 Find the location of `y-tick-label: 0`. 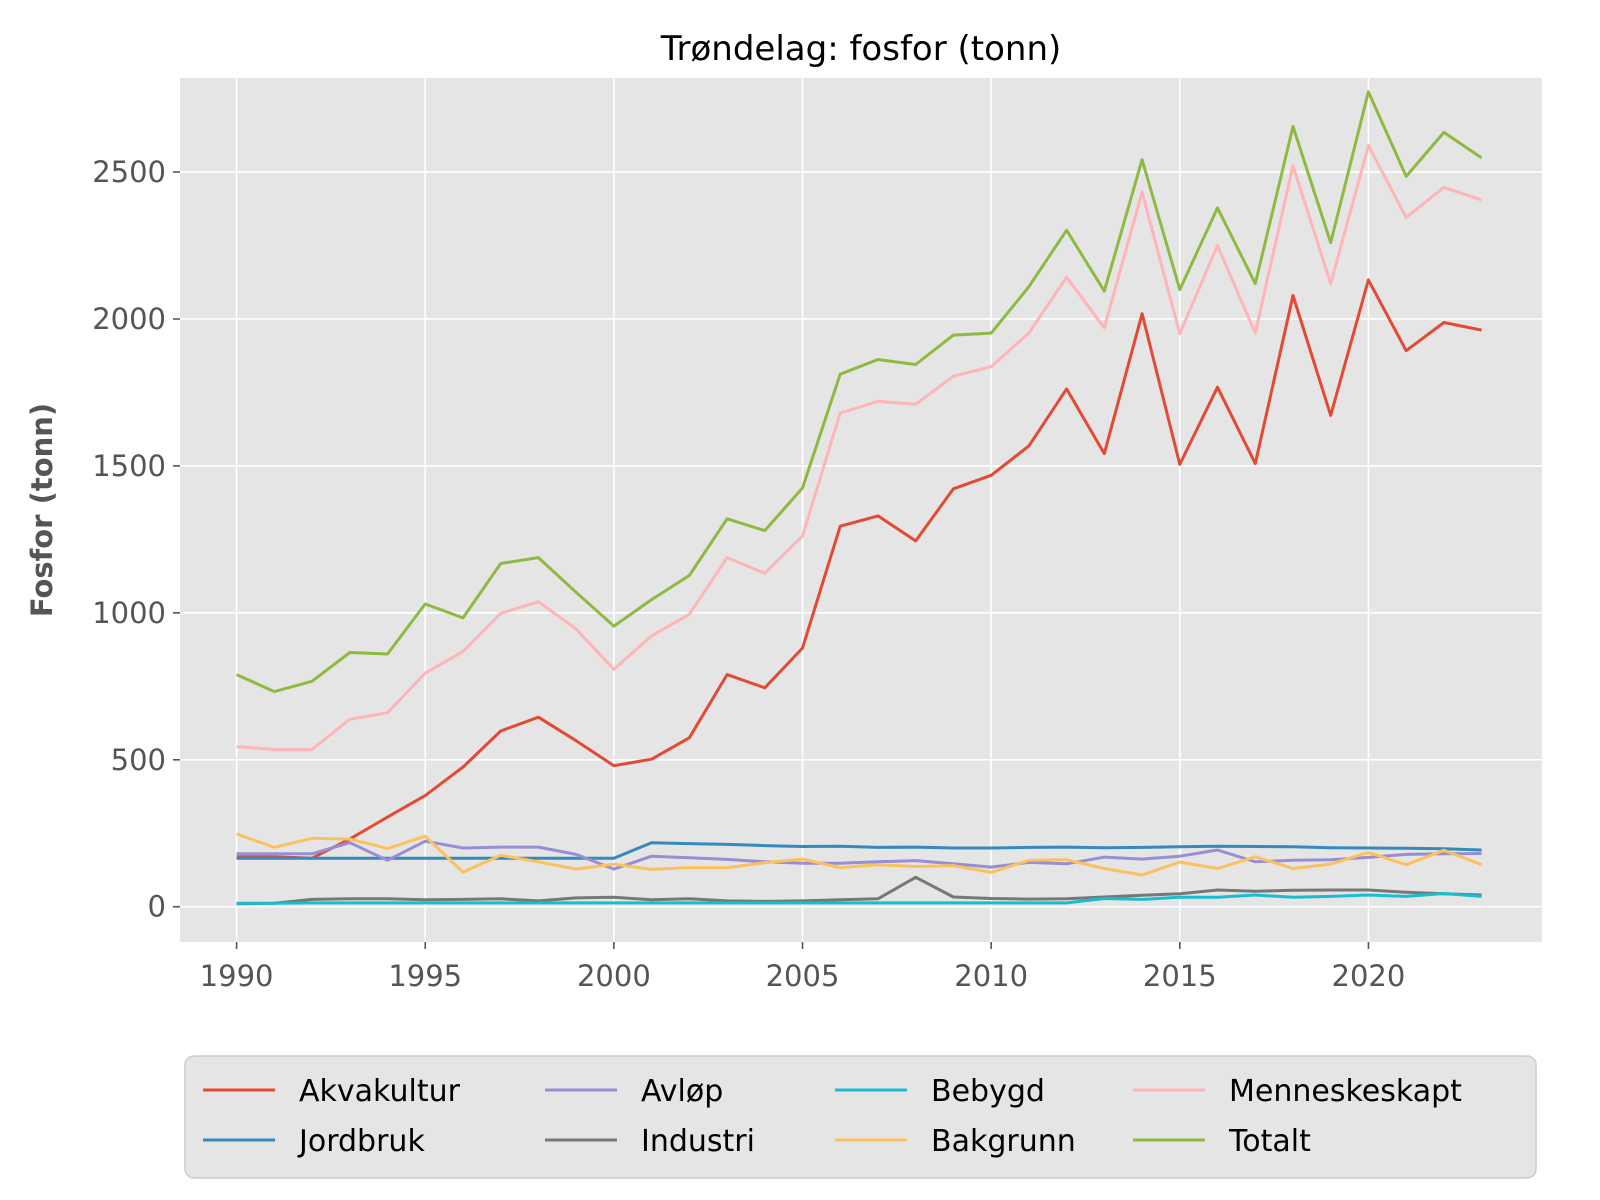

y-tick-label: 0 is located at coordinates (157, 907).